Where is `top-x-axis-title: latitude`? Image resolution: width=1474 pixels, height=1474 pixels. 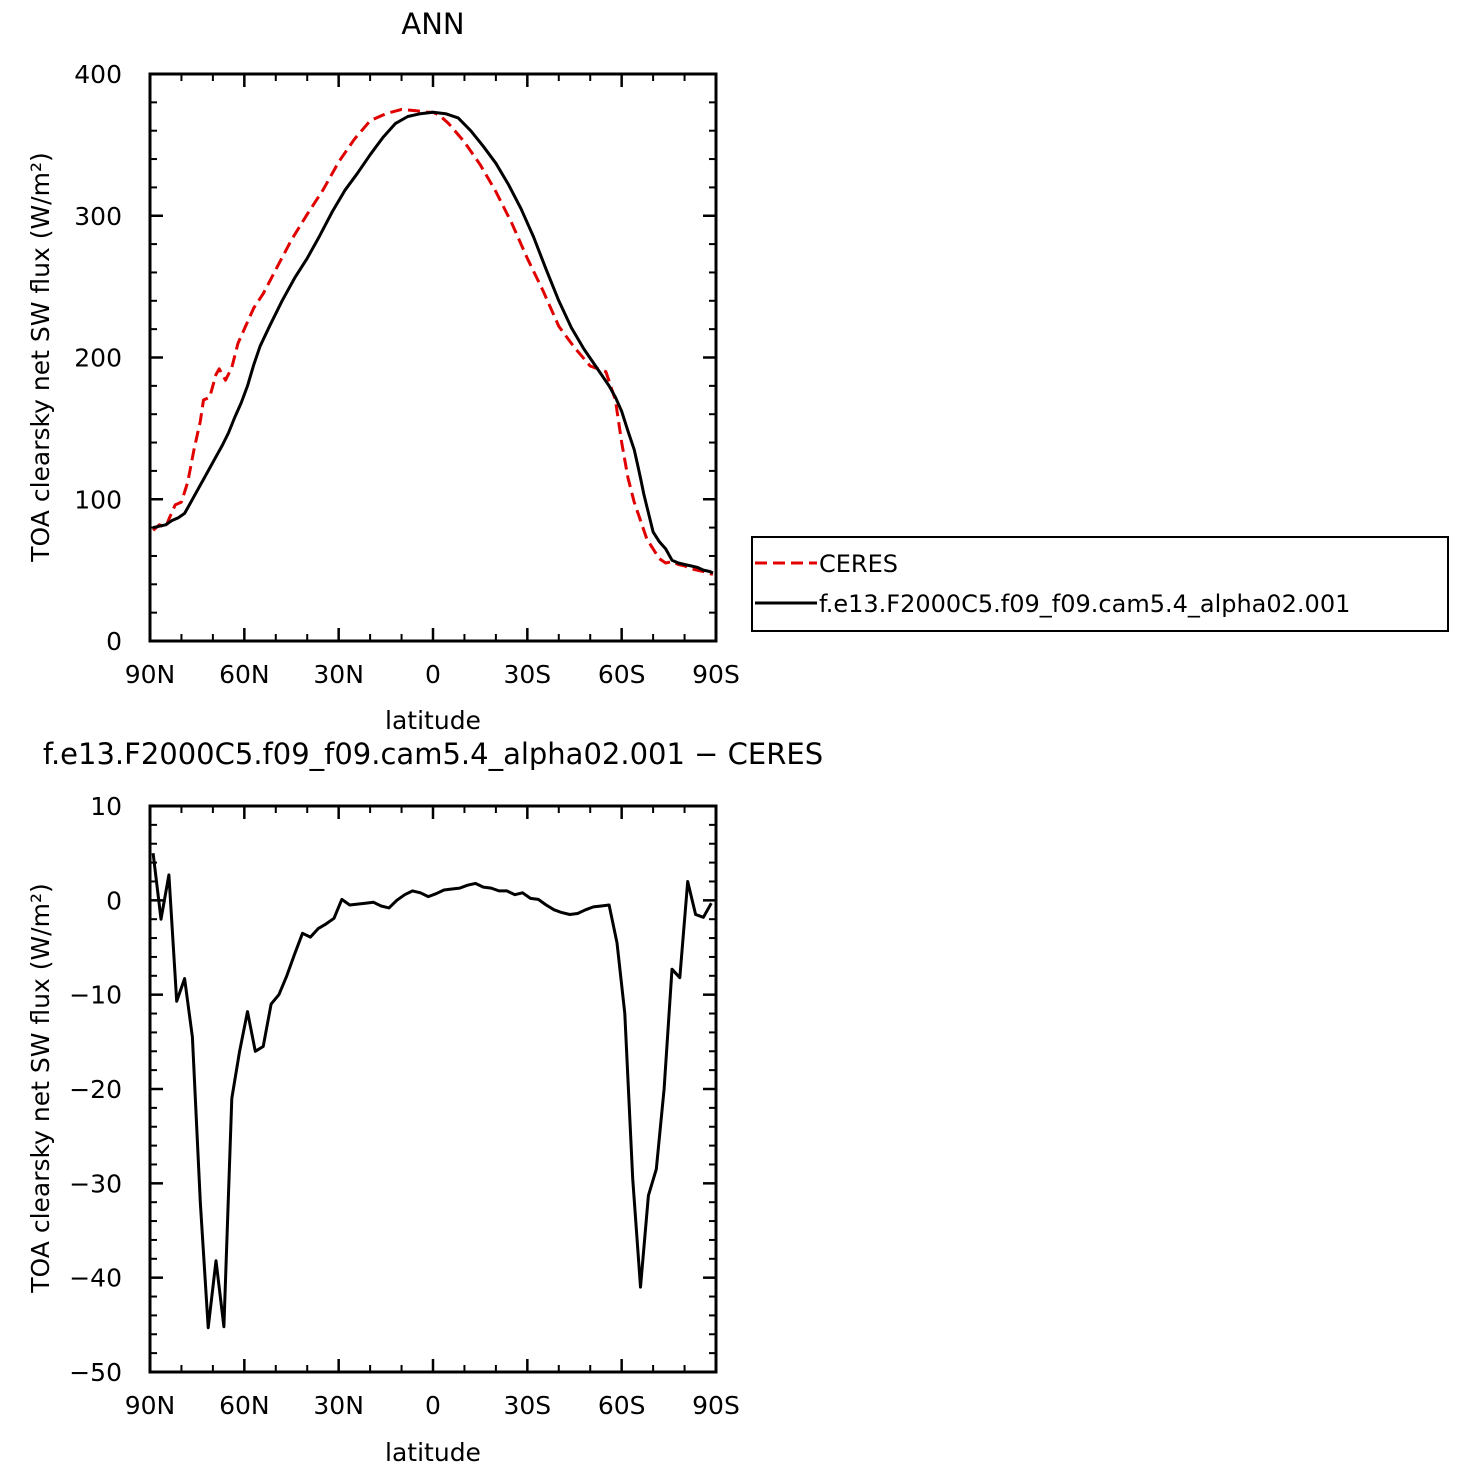
top-x-axis-title: latitude is located at coordinates (433, 720).